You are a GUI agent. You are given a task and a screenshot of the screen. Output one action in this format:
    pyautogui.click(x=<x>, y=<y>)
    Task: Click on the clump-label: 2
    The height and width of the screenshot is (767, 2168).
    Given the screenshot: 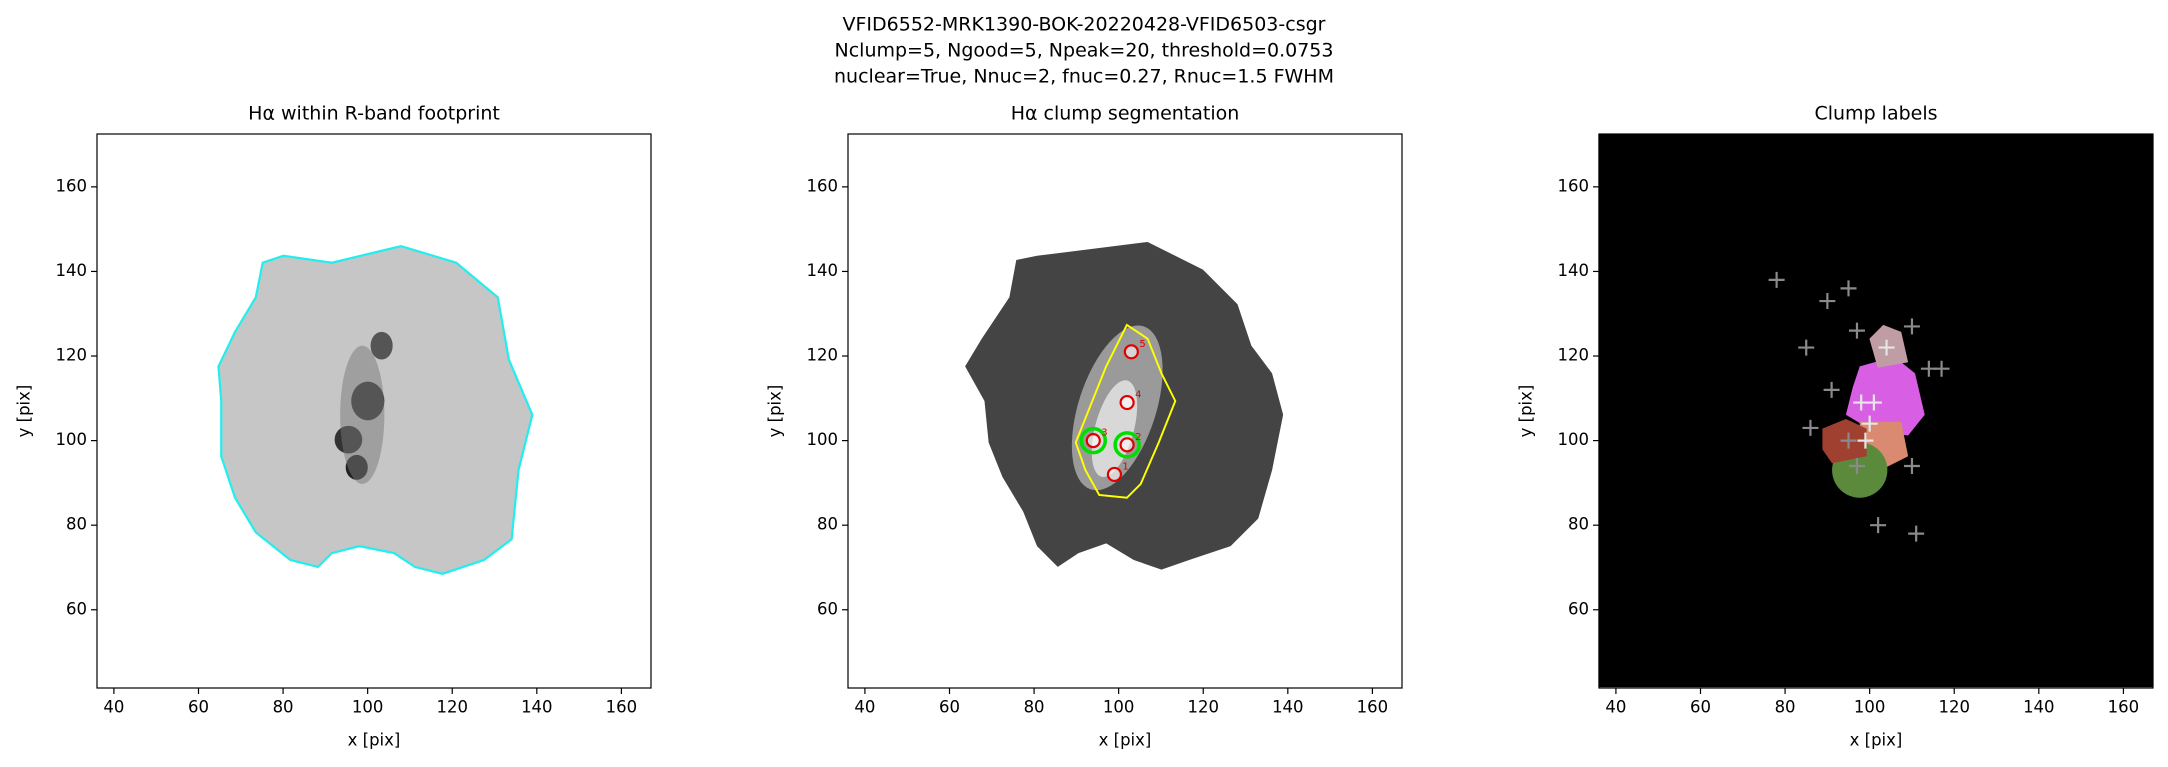 What is the action you would take?
    pyautogui.click(x=1138, y=437)
    